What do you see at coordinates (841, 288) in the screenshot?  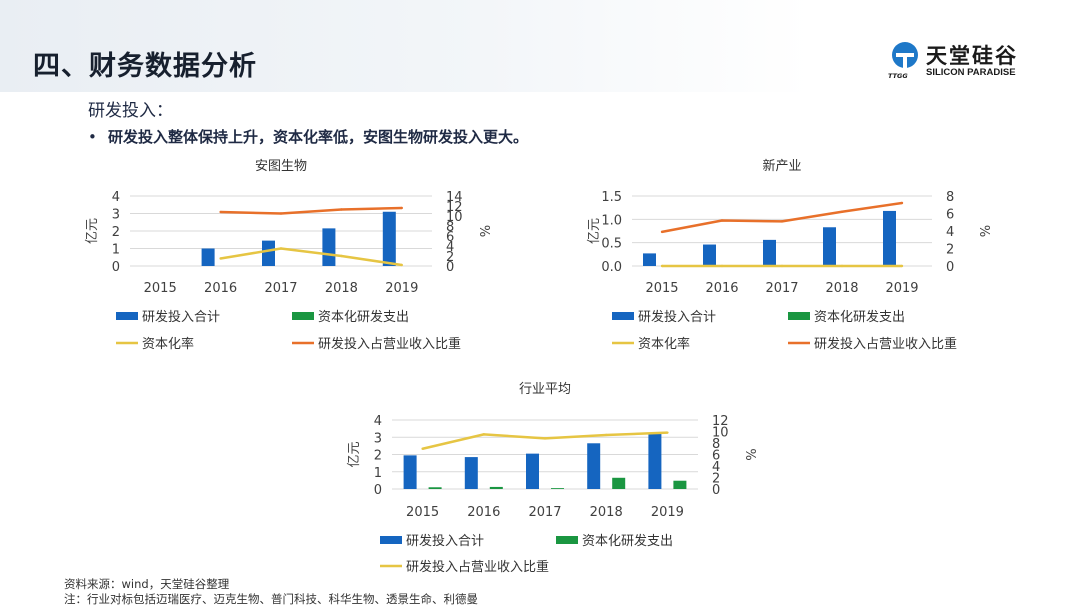 I see `x-tick-label: 2018` at bounding box center [841, 288].